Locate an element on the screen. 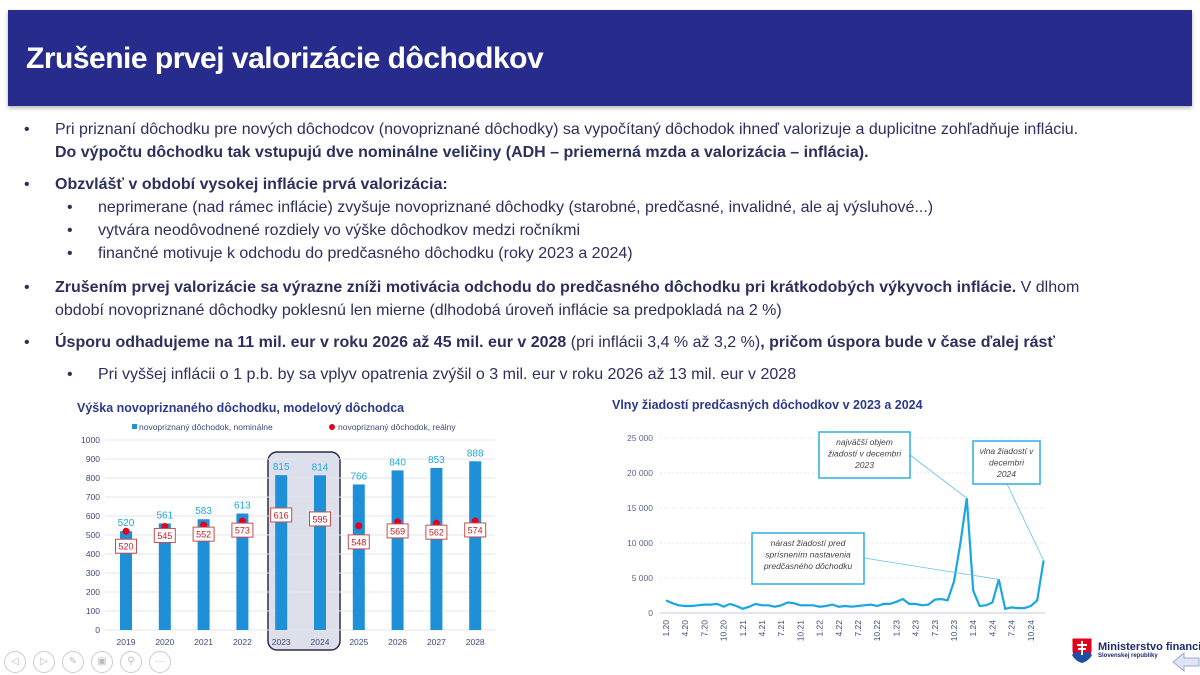 The height and width of the screenshot is (675, 1200). annotation-text: vlna žiadostí v is located at coordinates (1007, 451).